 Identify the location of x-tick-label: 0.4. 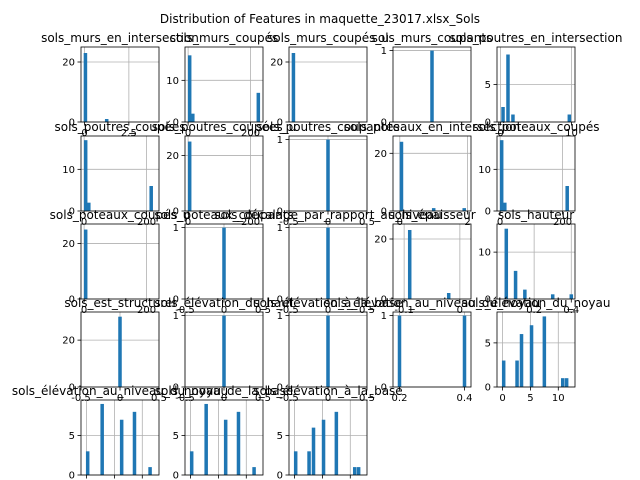
(465, 398).